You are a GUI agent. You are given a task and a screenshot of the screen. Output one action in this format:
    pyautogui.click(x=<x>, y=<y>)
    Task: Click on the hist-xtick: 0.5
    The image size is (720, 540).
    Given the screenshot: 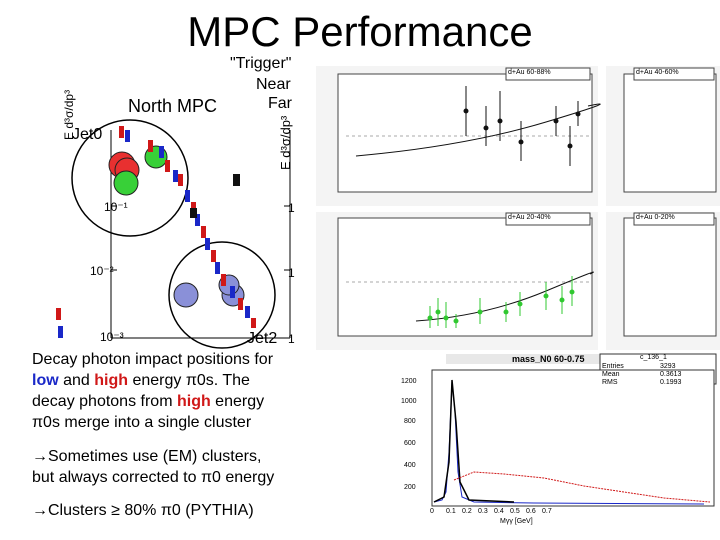 What is the action you would take?
    pyautogui.click(x=515, y=511)
    